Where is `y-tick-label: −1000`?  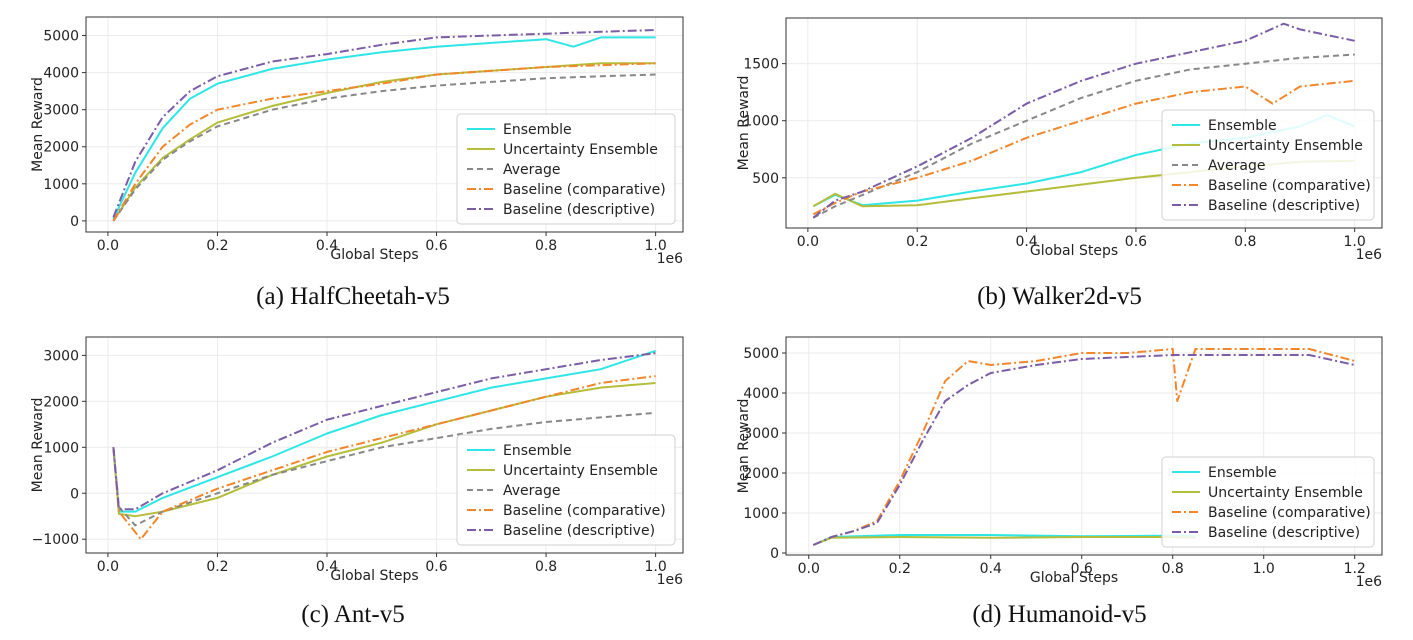 y-tick-label: −1000 is located at coordinates (55, 540).